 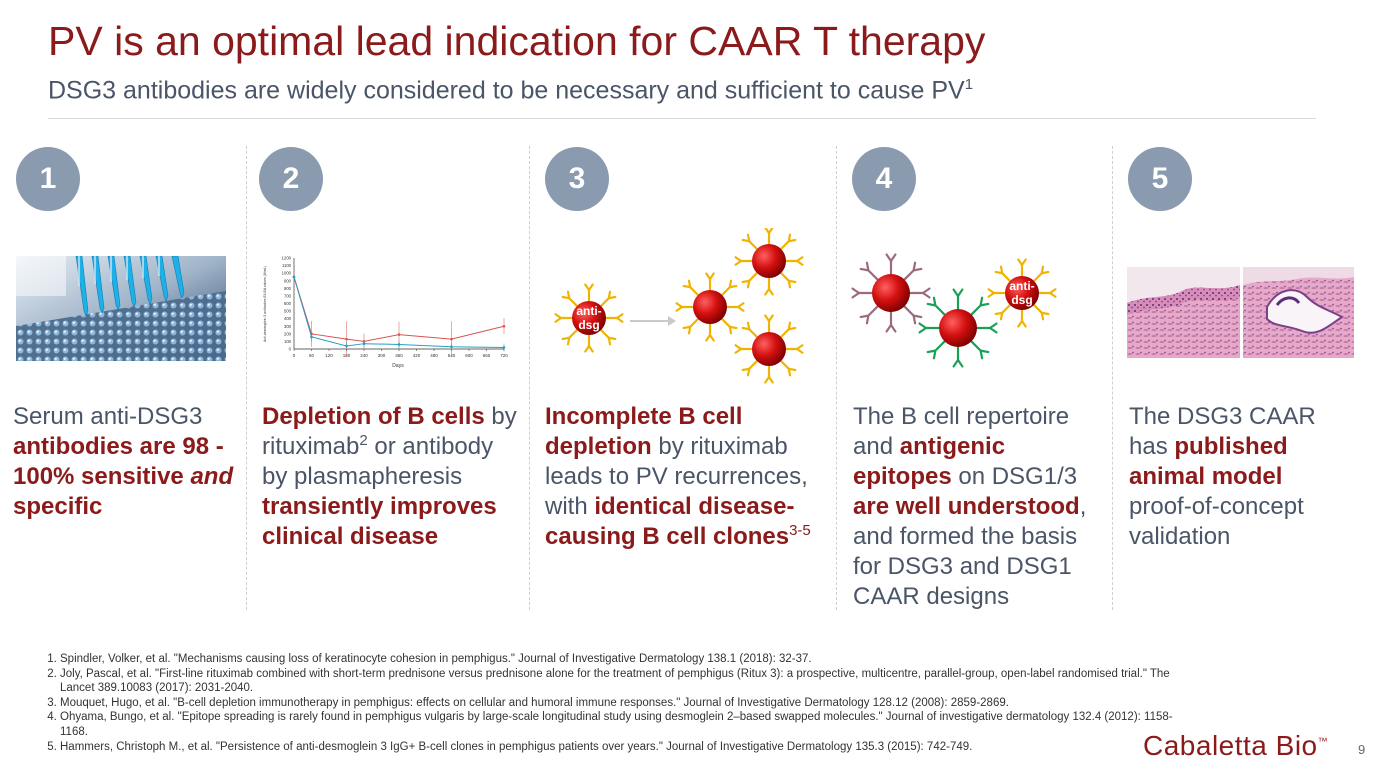 I want to click on header-divider, so click(x=682, y=118).